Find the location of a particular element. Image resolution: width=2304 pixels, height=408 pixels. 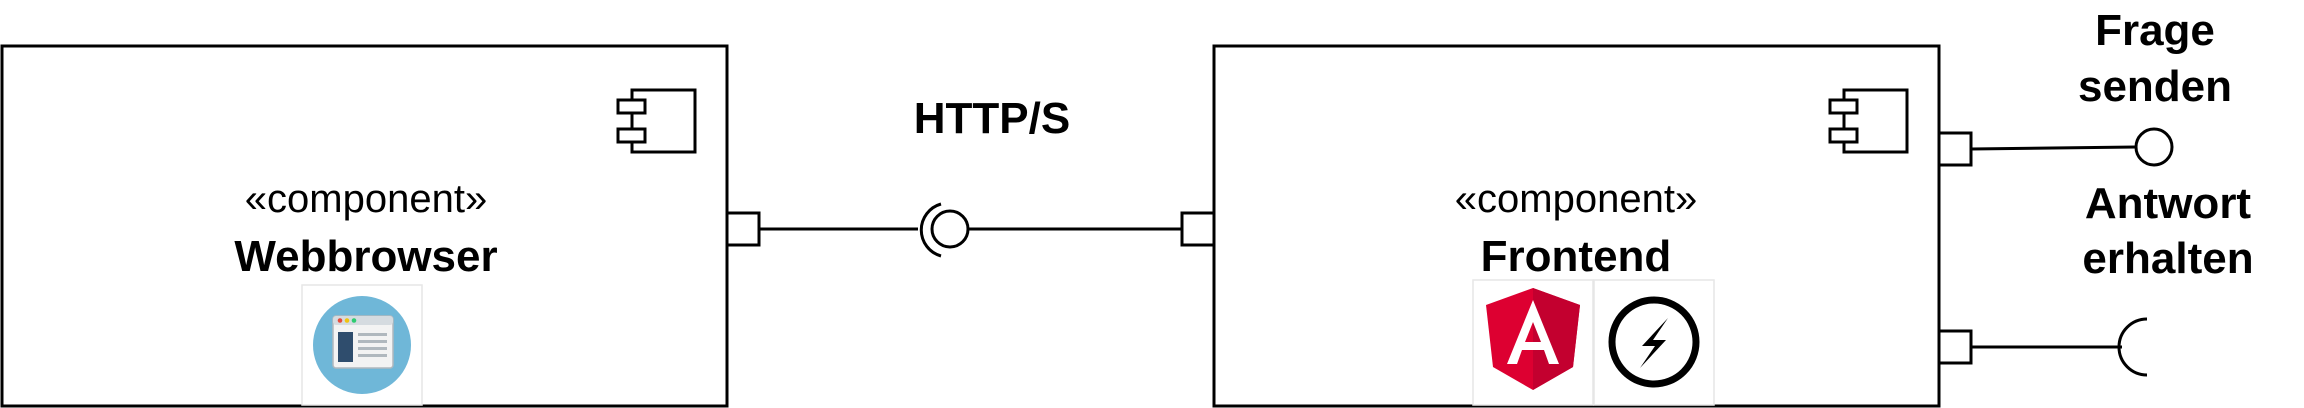

protocol-label: HTTP/S is located at coordinates (992, 118).